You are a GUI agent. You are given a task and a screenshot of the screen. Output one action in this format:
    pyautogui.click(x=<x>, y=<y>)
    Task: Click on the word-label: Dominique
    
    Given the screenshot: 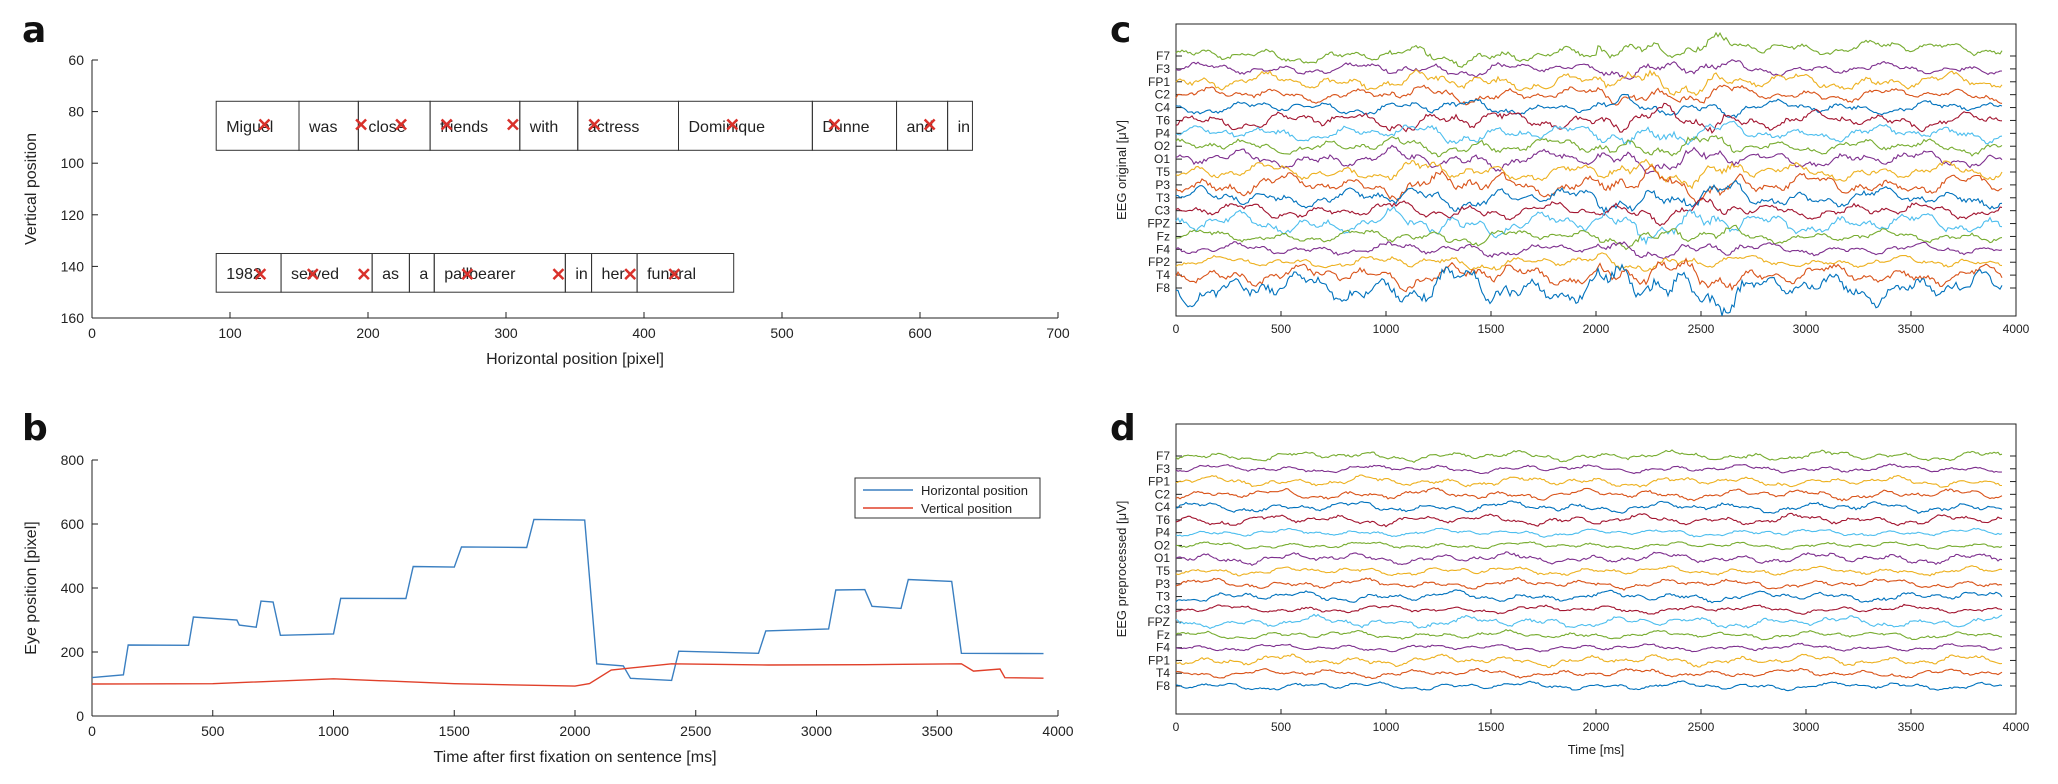 What is the action you would take?
    pyautogui.click(x=727, y=127)
    